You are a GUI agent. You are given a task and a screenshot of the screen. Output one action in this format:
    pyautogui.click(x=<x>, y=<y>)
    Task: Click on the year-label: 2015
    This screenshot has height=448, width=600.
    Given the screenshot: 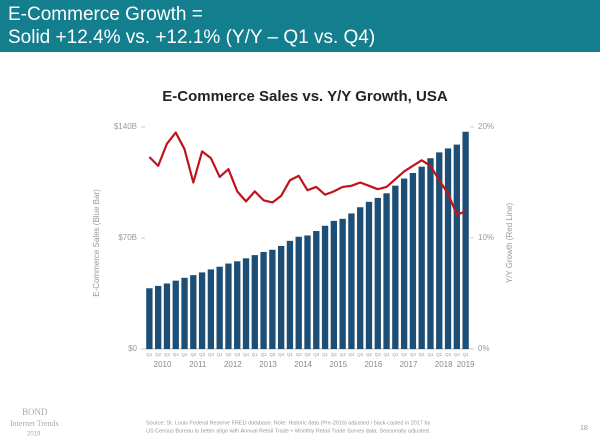 What is the action you would take?
    pyautogui.click(x=338, y=364)
    